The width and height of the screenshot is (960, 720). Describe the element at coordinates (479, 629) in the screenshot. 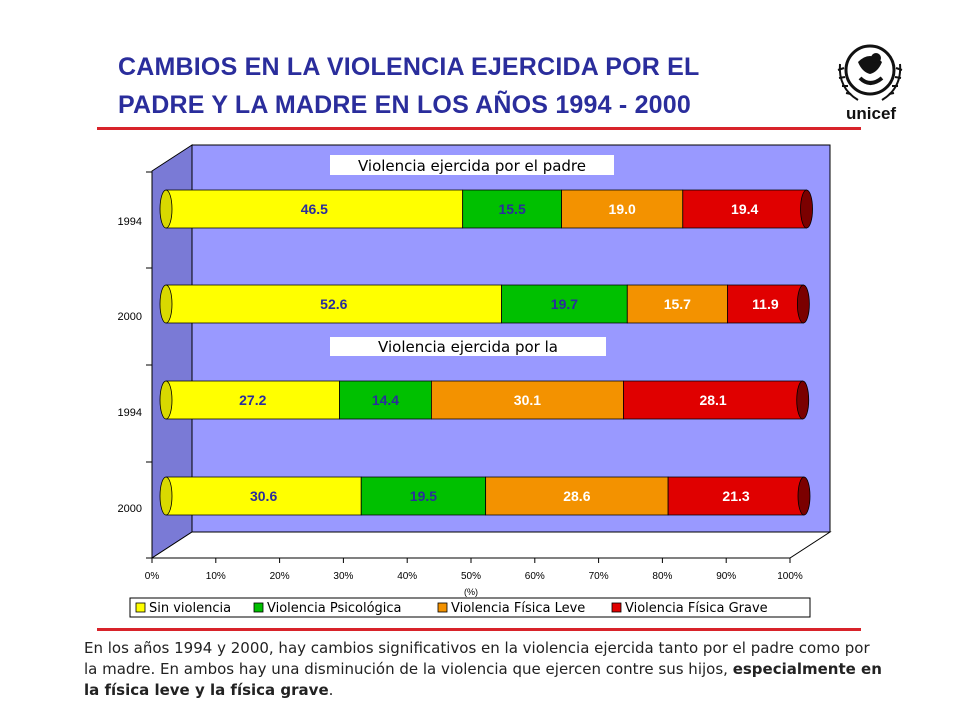

I see `bottom-divider` at that location.